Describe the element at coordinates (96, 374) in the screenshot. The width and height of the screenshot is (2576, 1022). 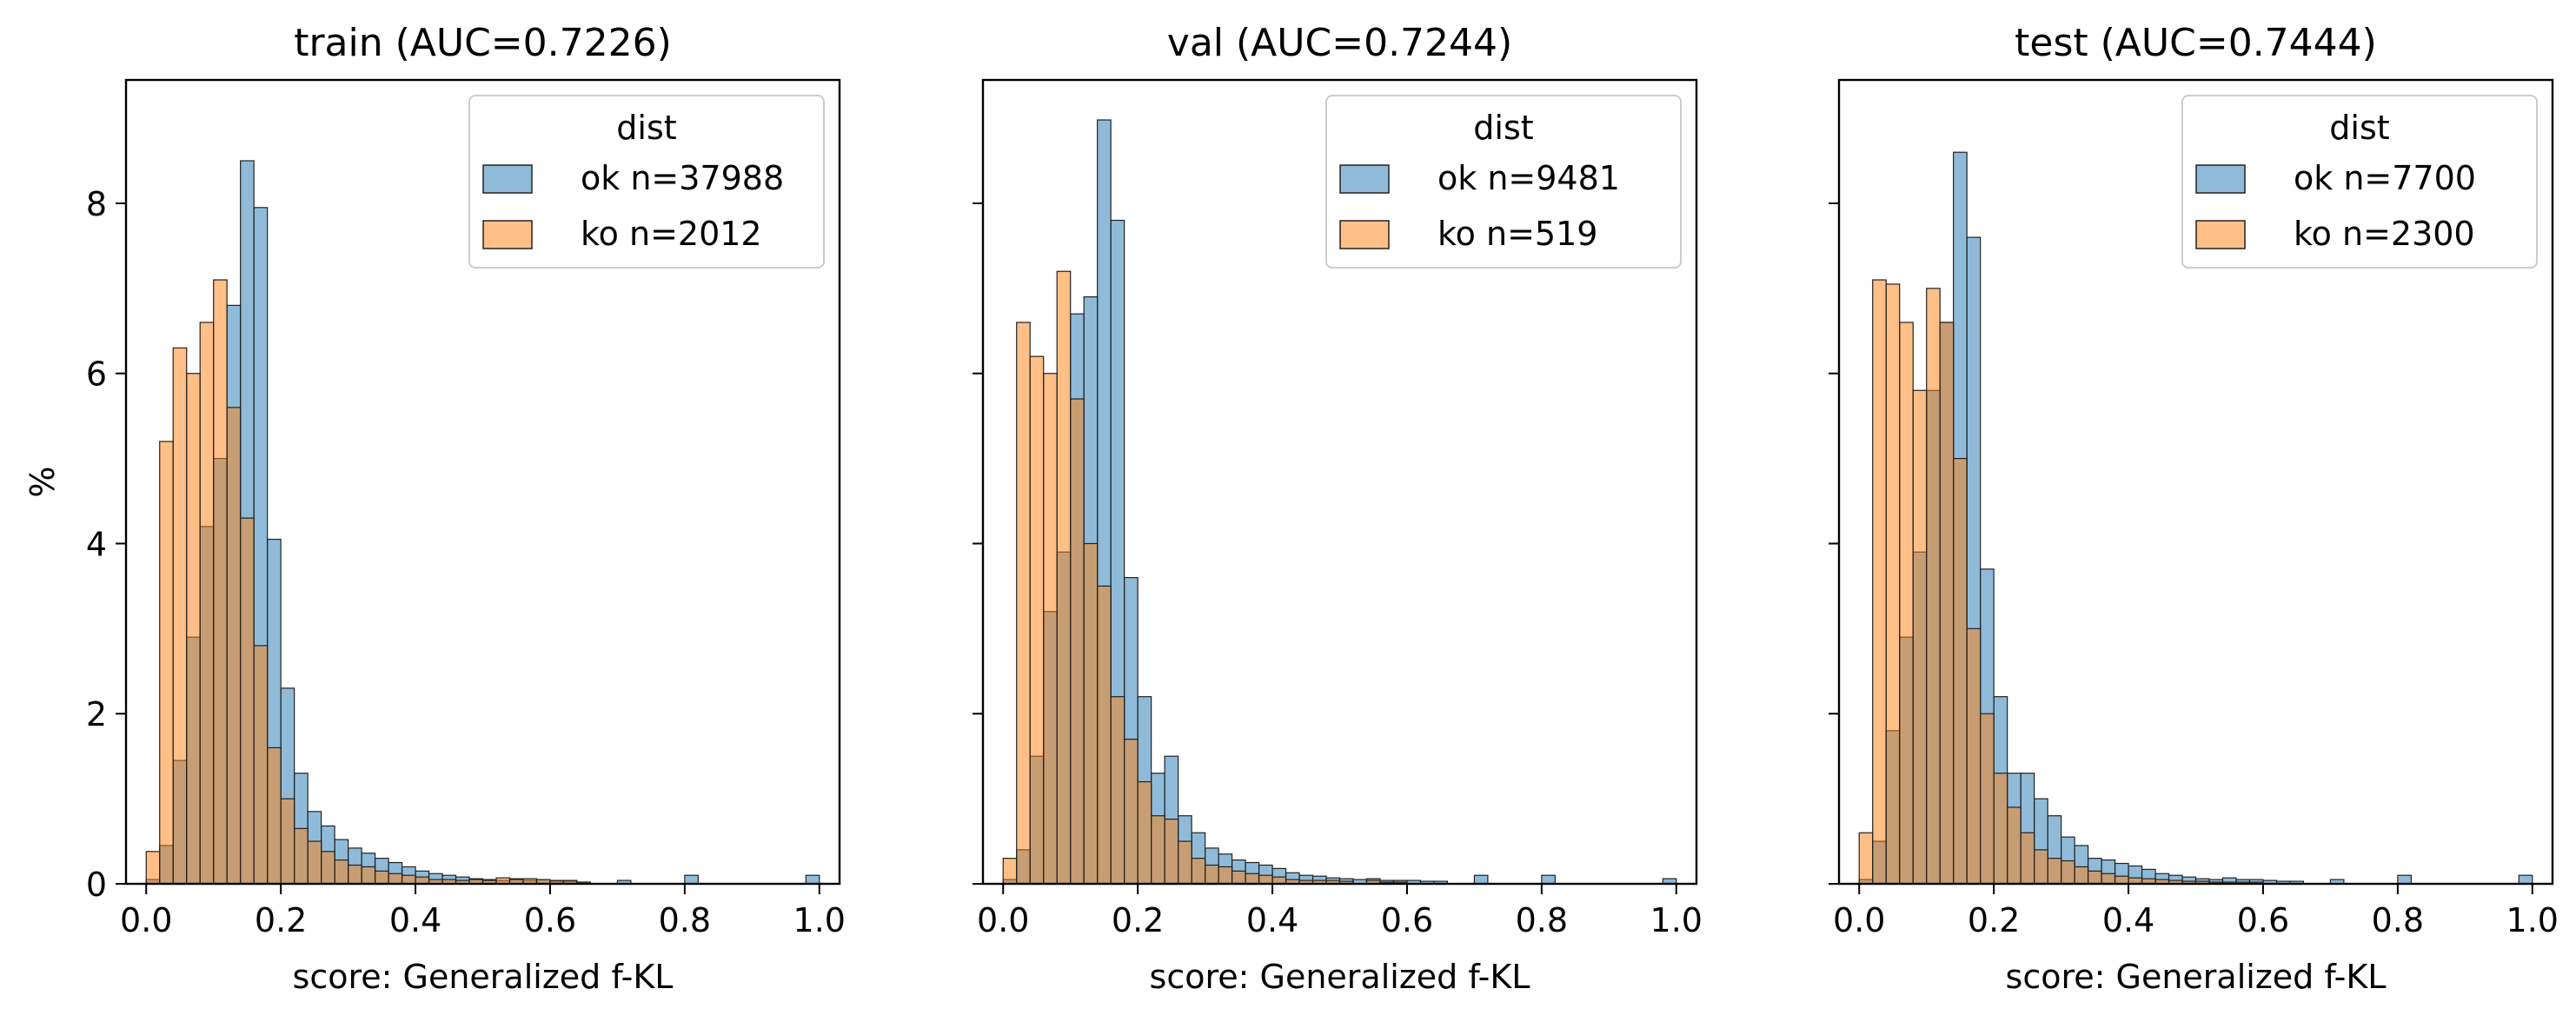
I see `y-tick-label: 6` at that location.